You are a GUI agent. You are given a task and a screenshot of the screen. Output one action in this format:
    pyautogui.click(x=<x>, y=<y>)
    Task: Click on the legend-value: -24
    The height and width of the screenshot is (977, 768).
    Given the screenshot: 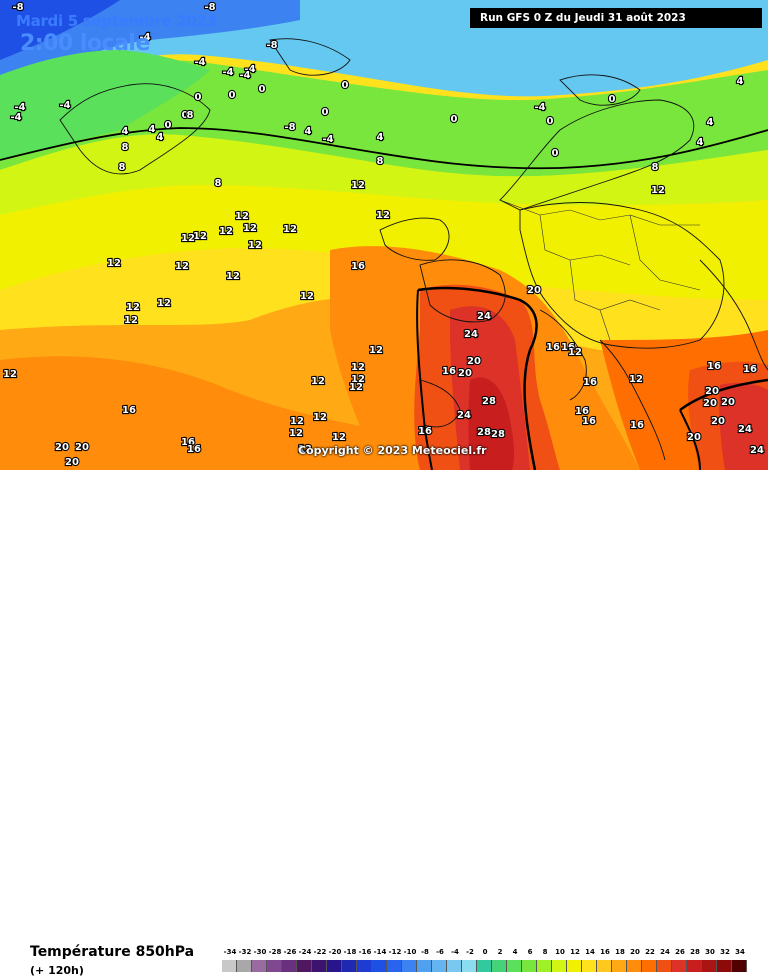 What is the action you would take?
    pyautogui.click(x=305, y=952)
    